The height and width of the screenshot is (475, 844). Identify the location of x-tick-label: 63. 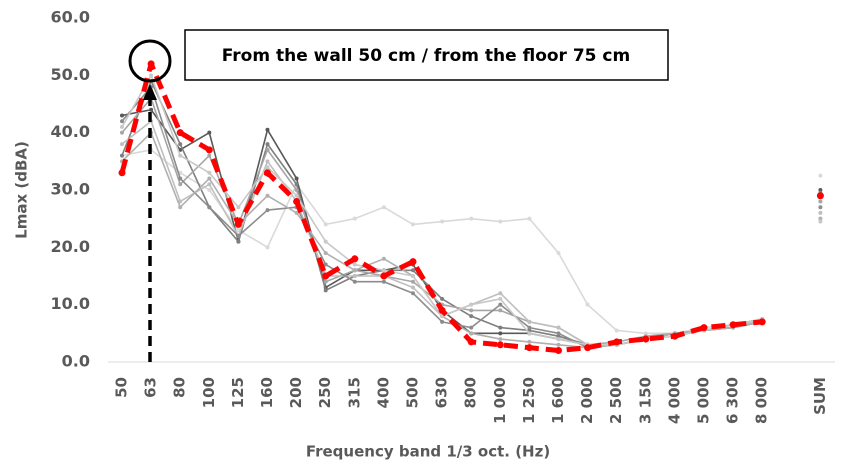
(151, 387).